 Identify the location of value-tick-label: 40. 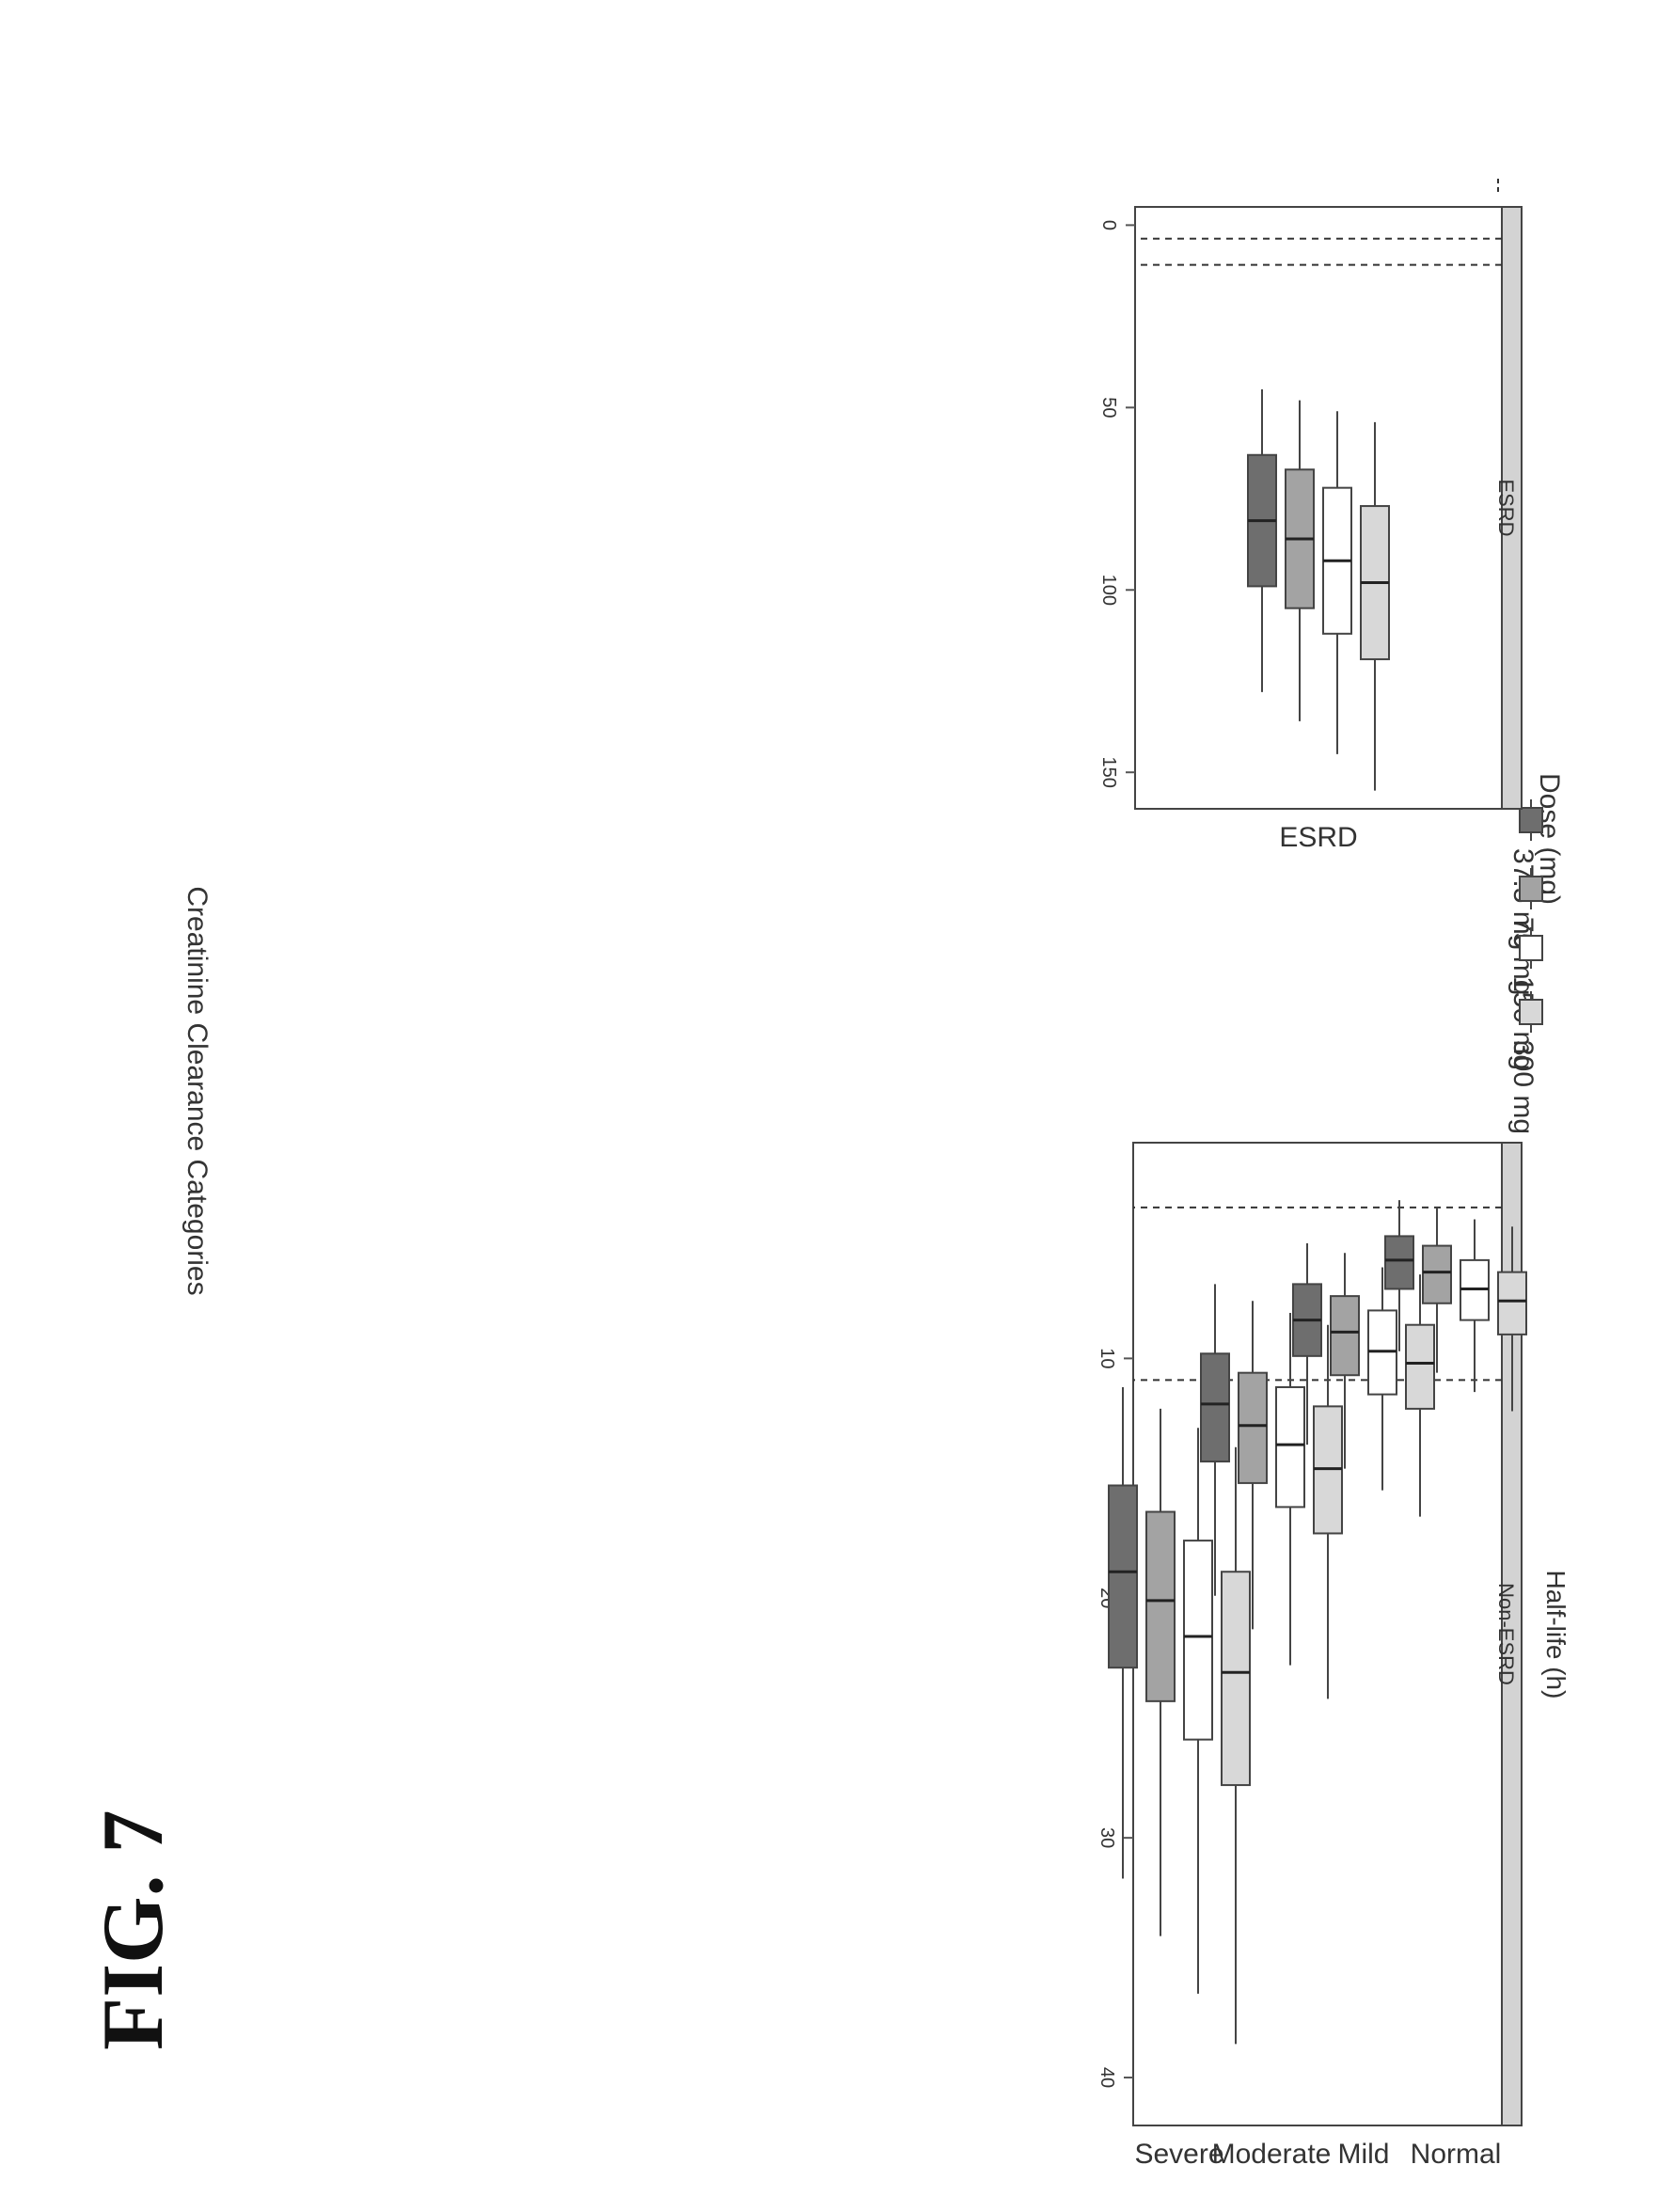
(1107, 2077).